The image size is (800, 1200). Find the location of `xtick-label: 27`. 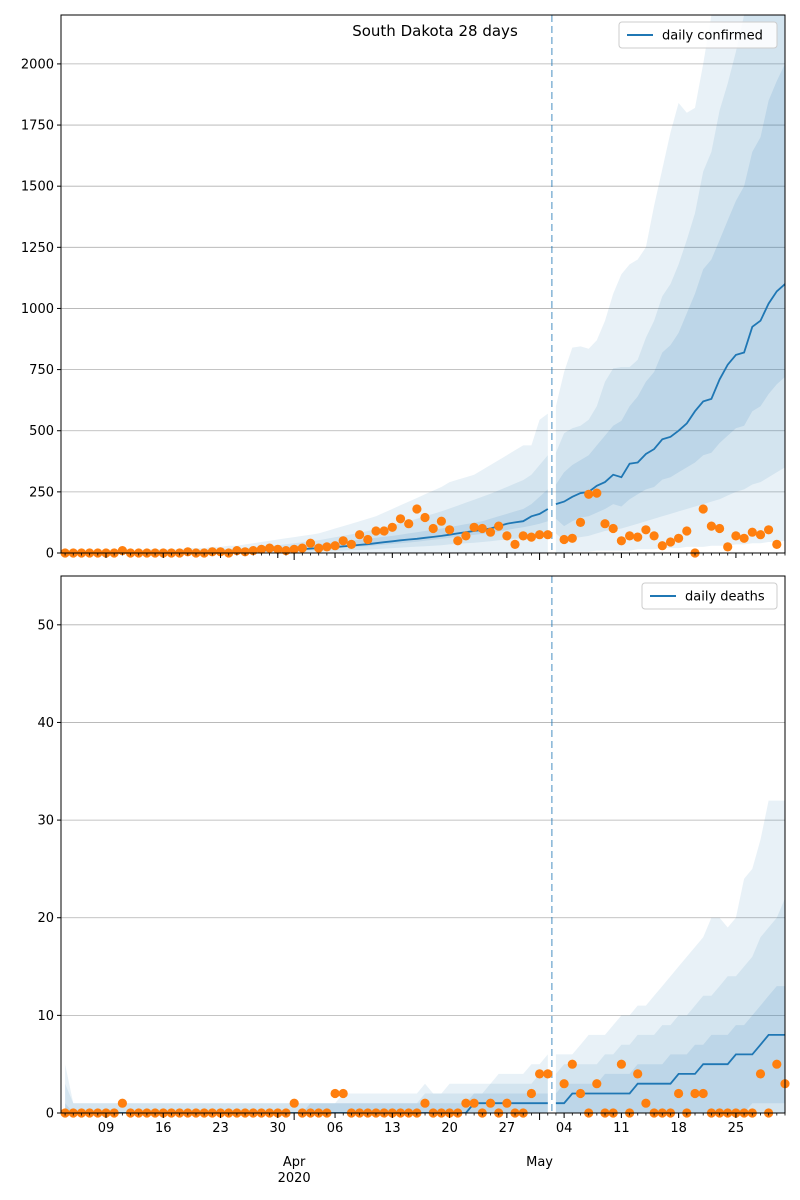

xtick-label: 27 is located at coordinates (507, 1128).